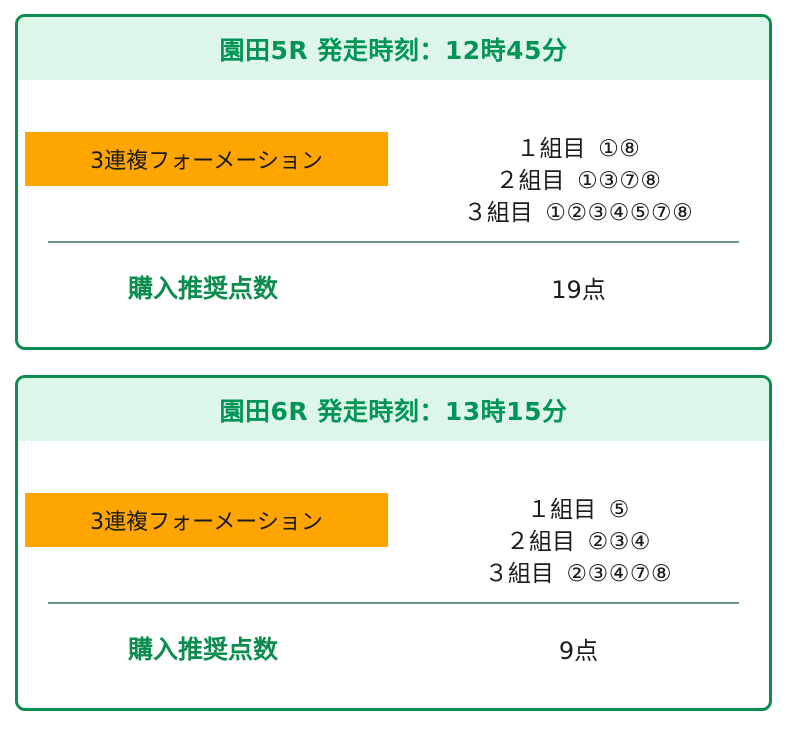  I want to click on race-title: 園田5R 発走時刻：12時45分, so click(393, 50).